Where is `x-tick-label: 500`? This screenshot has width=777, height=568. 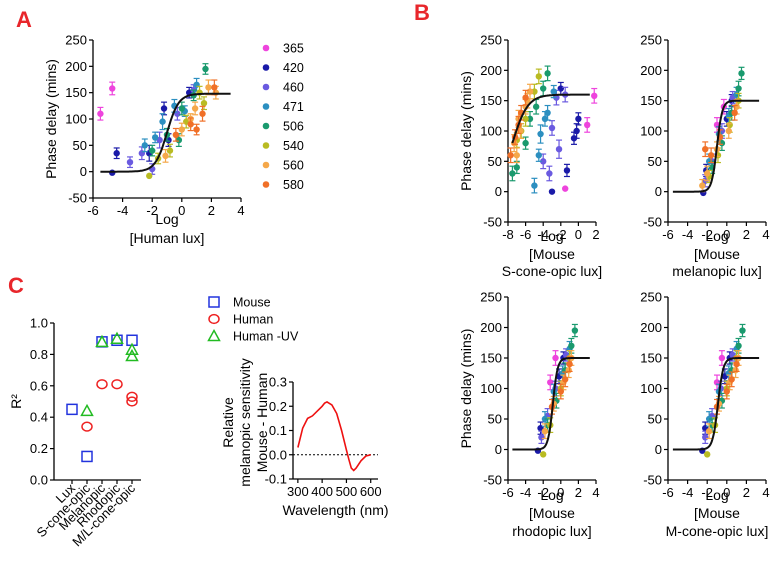 x-tick-label: 500 is located at coordinates (347, 491).